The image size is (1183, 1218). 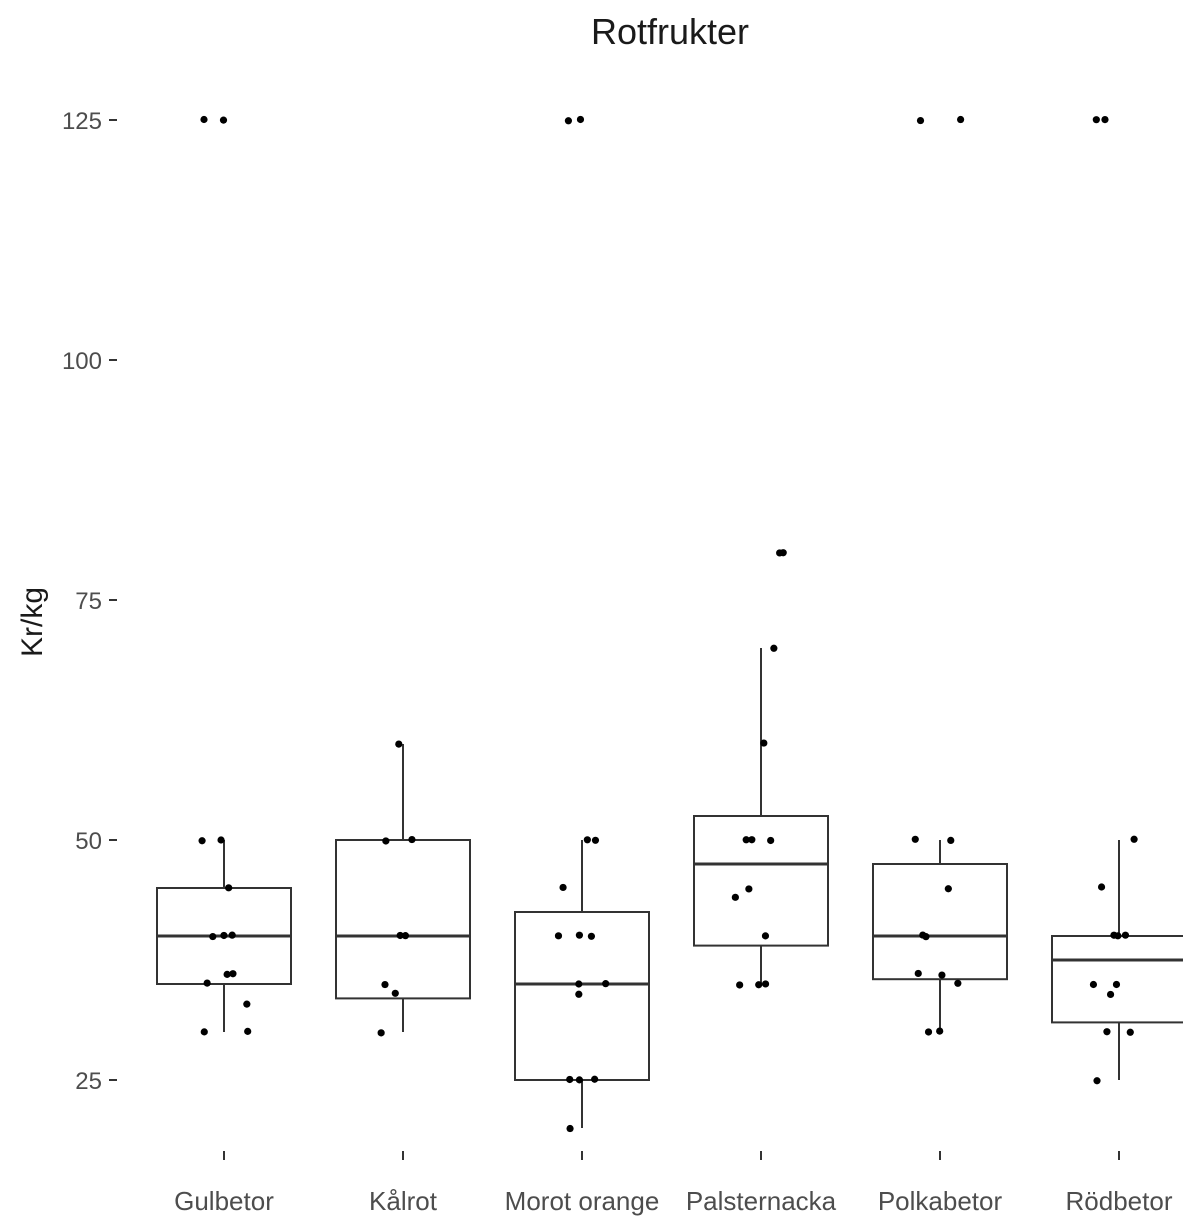 What do you see at coordinates (82, 121) in the screenshot?
I see `y-tick-label: 125` at bounding box center [82, 121].